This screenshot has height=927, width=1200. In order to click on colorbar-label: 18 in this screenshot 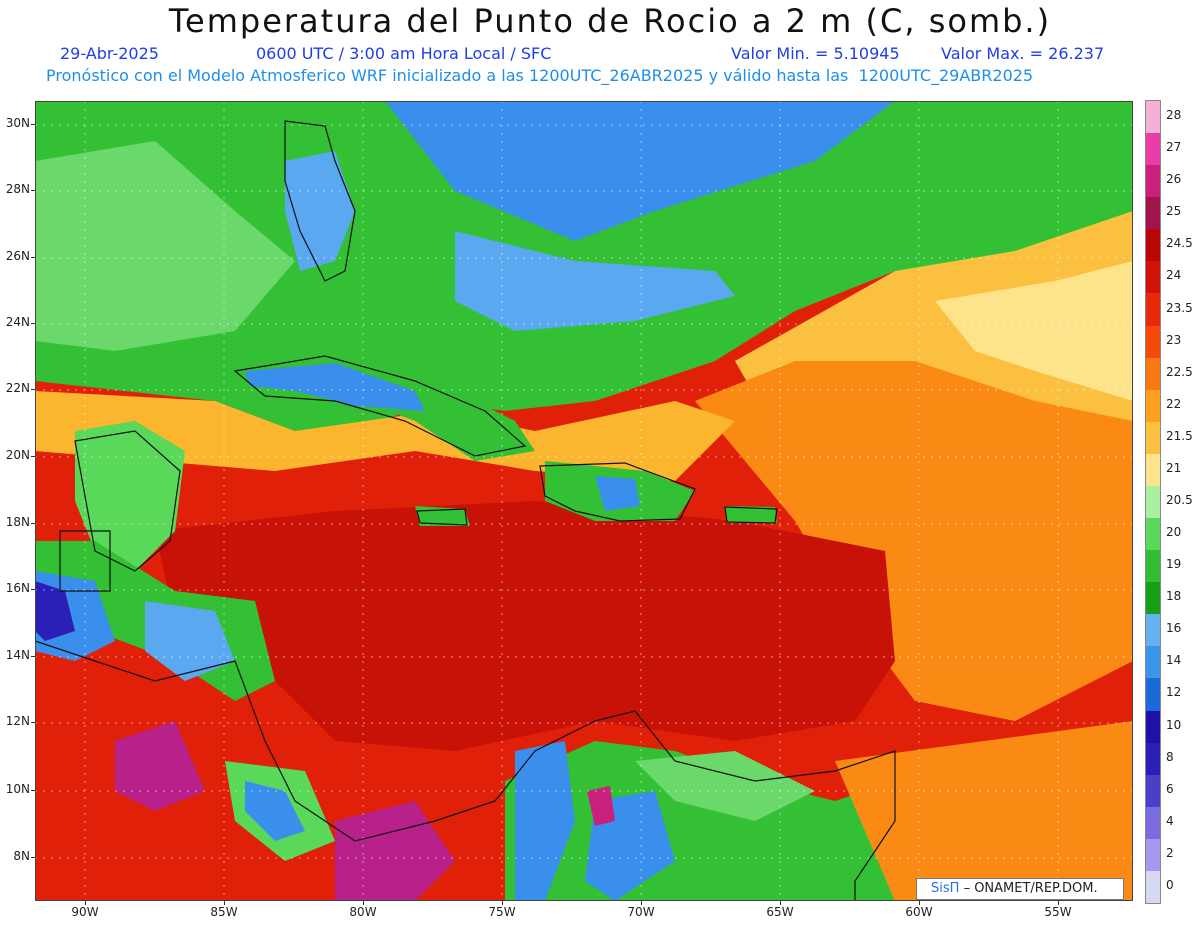, I will do `click(1174, 596)`.